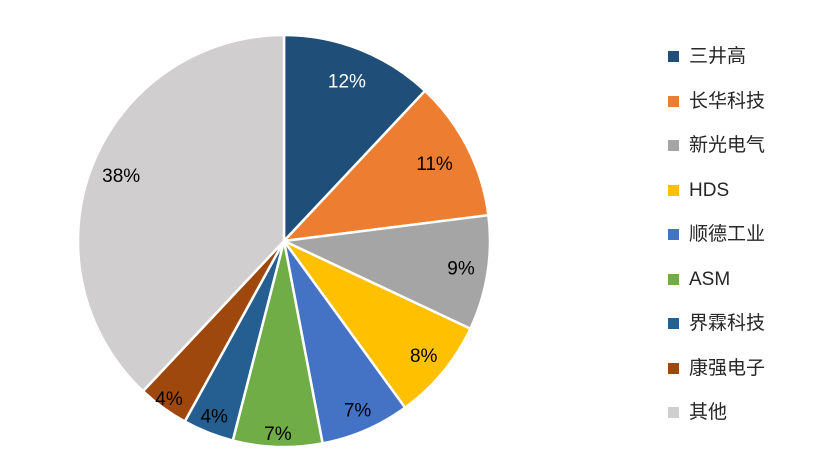  I want to click on legend-label: 长华科技, so click(727, 101).